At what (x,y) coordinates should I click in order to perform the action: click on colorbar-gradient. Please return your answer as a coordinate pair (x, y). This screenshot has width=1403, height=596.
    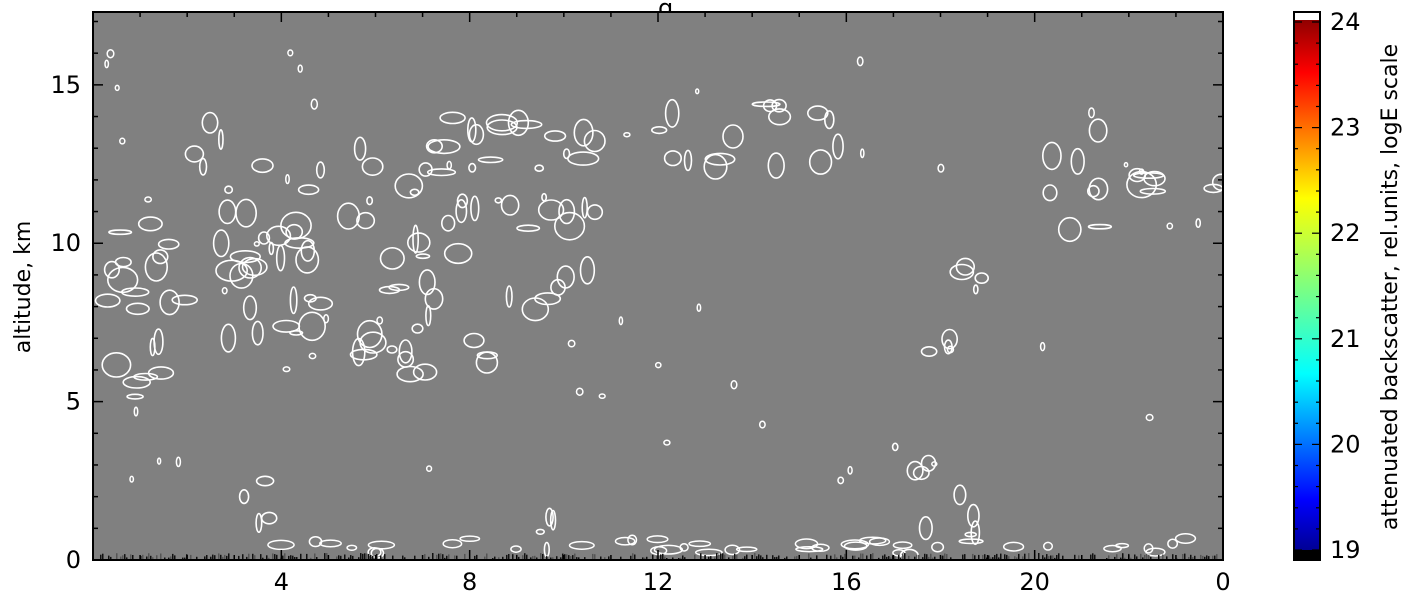
    Looking at the image, I should click on (1307, 286).